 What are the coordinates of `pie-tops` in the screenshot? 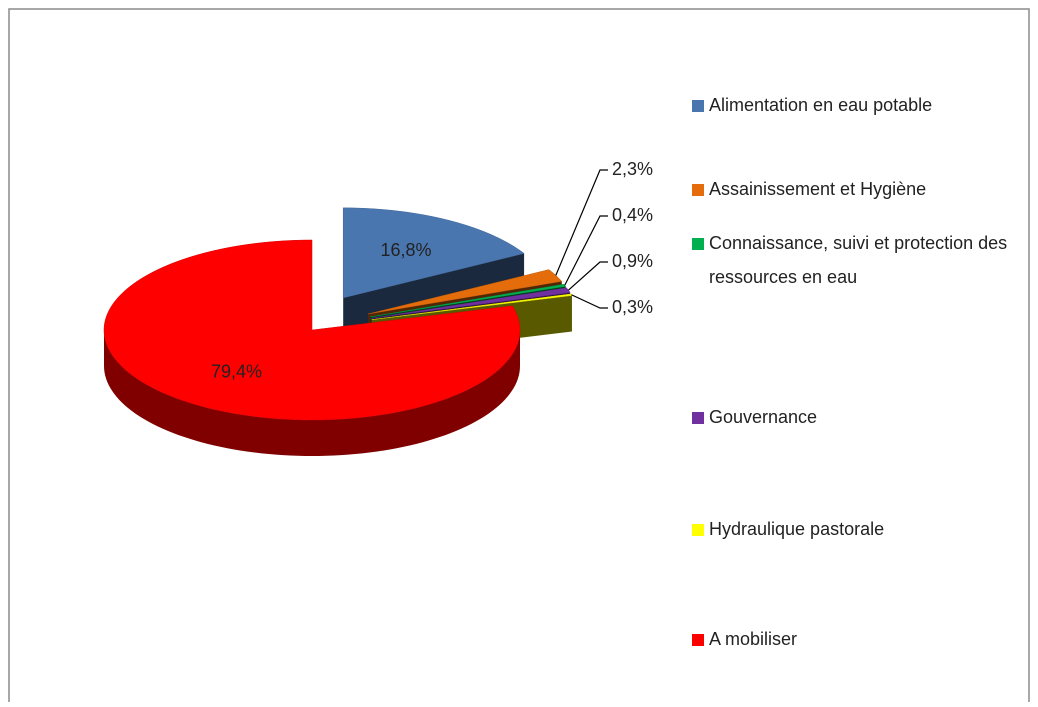 It's located at (338, 314).